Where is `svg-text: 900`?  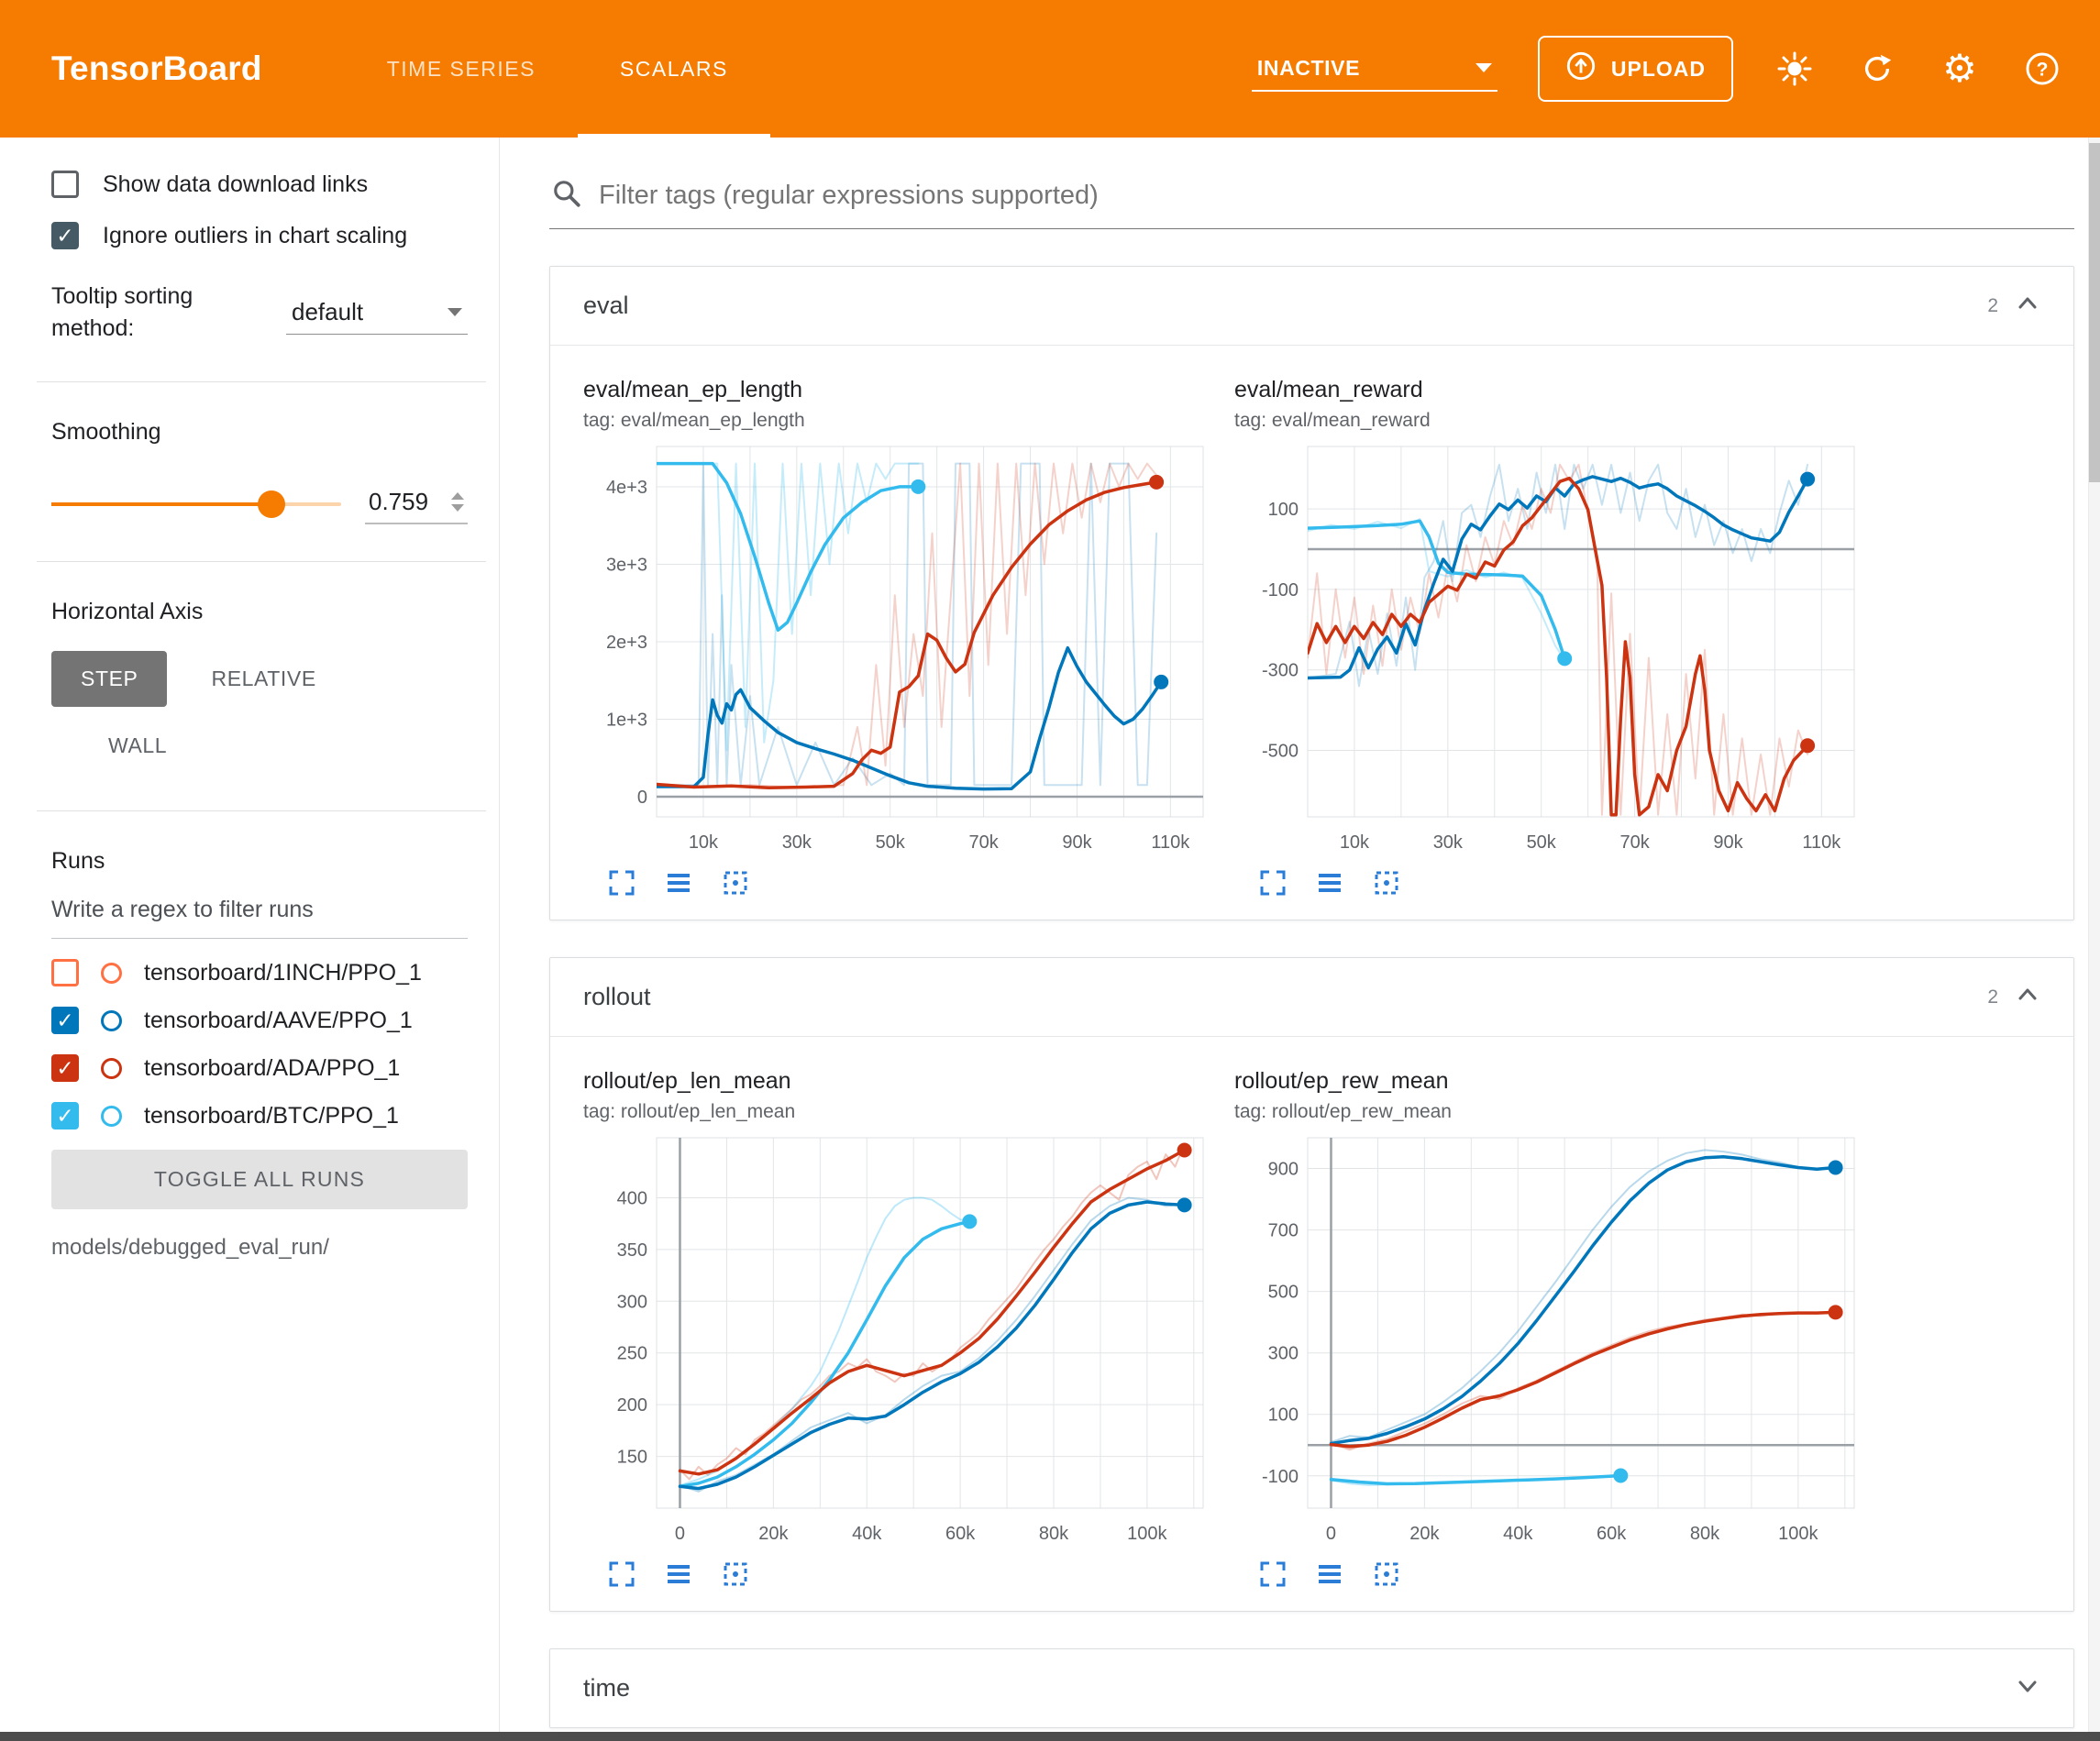
svg-text: 900 is located at coordinates (1283, 1170).